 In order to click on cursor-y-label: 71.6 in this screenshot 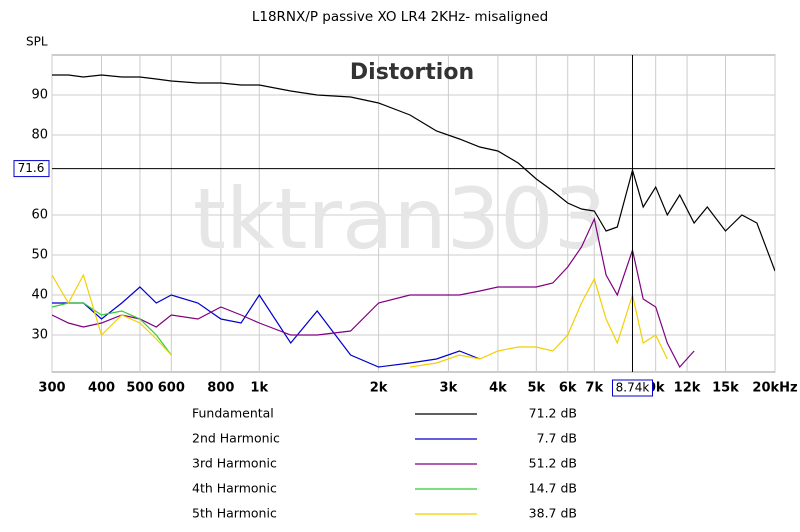, I will do `click(31, 168)`.